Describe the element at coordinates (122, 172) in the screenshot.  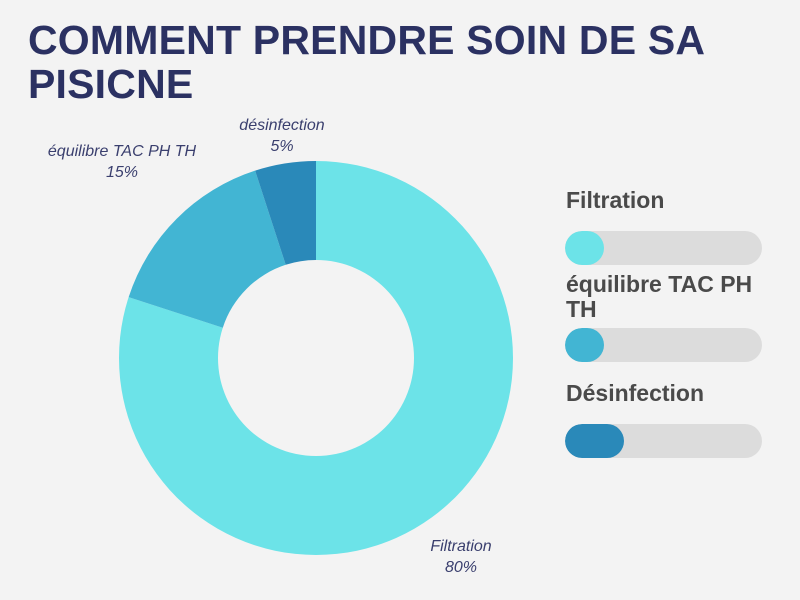
I see `slice-value-equilibre: 15%` at that location.